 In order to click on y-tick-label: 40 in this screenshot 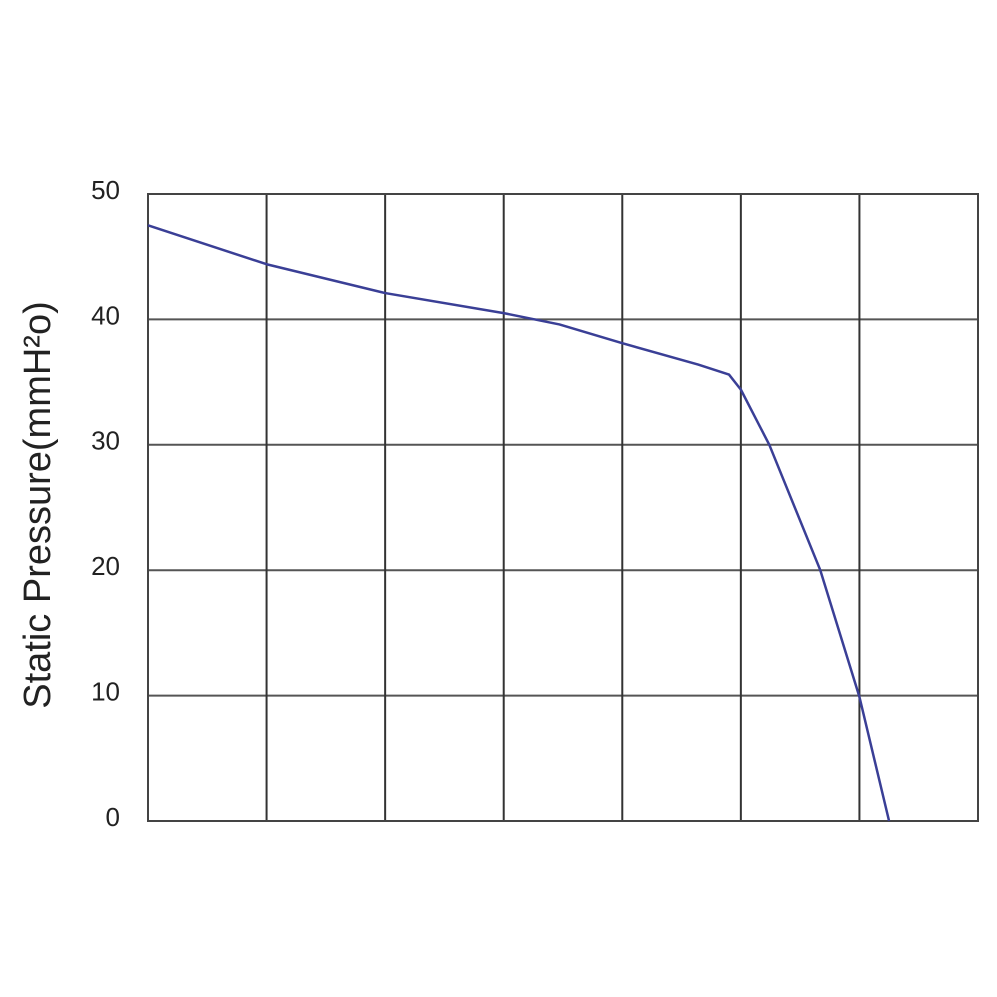, I will do `click(105, 315)`.